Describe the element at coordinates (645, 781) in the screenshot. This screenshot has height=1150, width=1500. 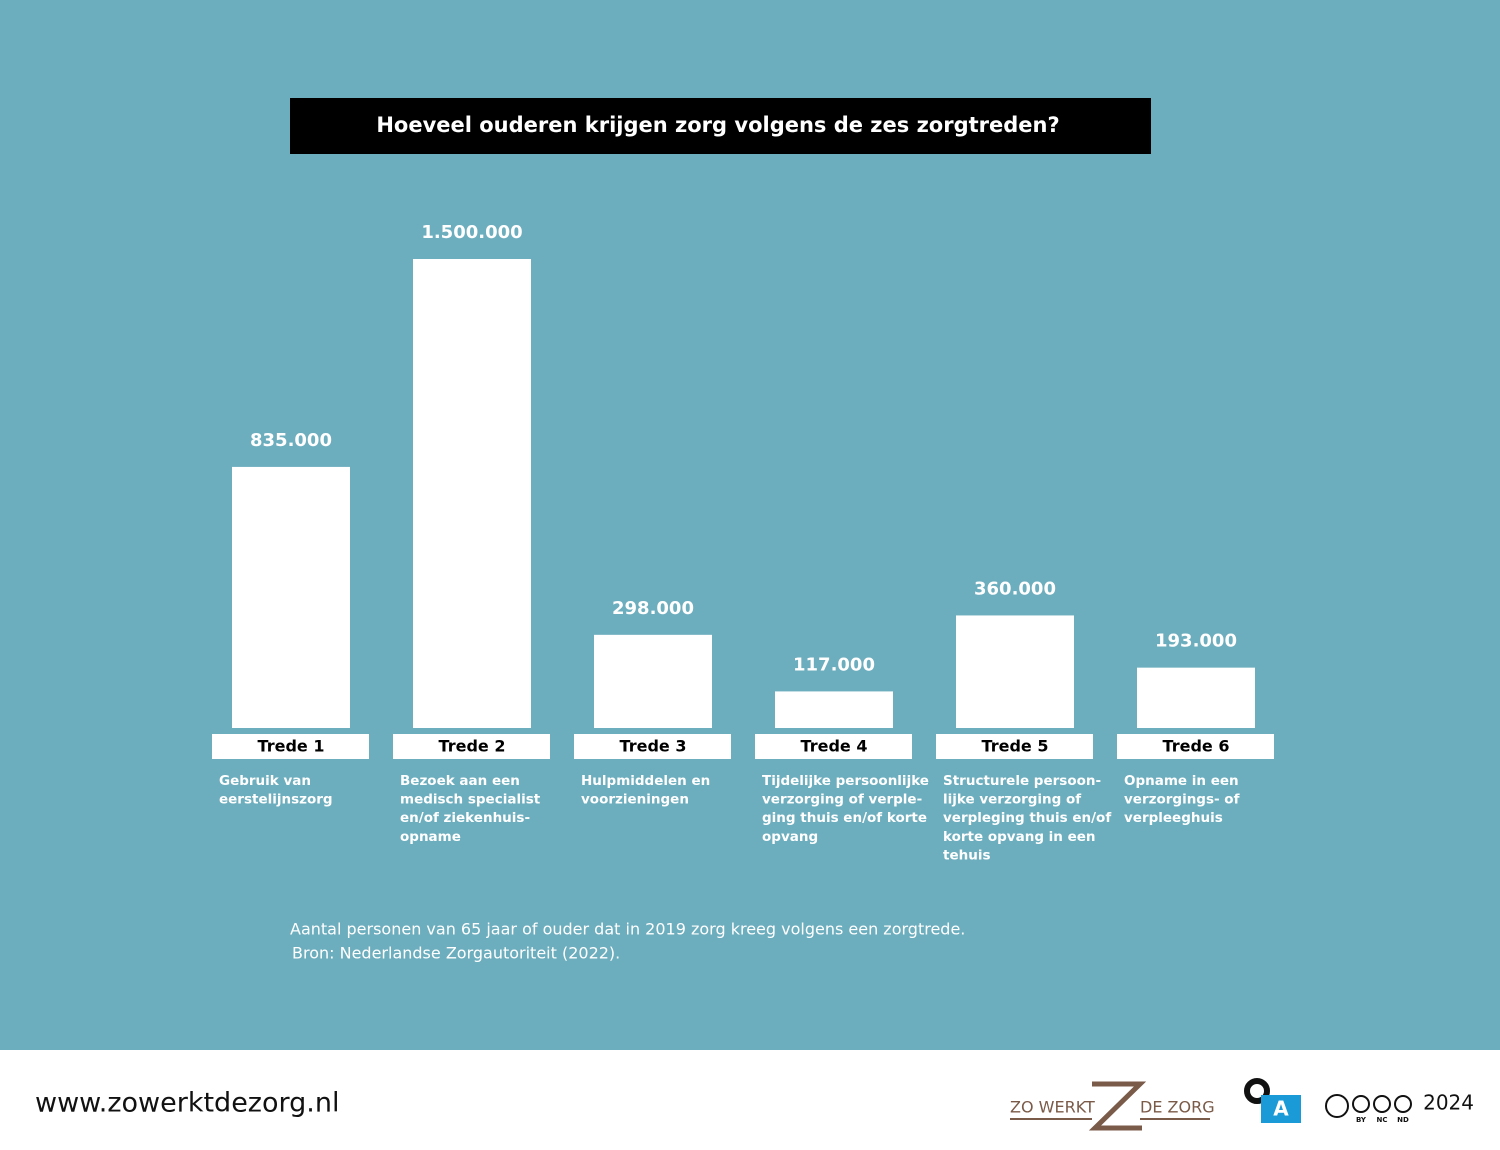
I see `category-description: Hulpmiddelen en` at that location.